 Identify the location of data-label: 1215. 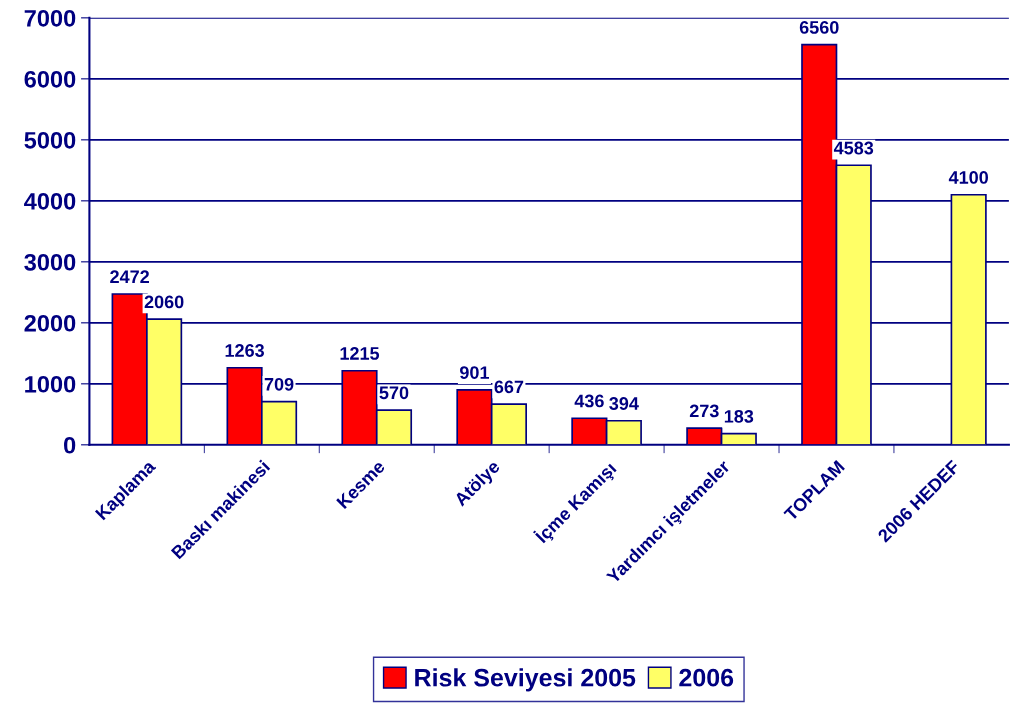
(360, 353).